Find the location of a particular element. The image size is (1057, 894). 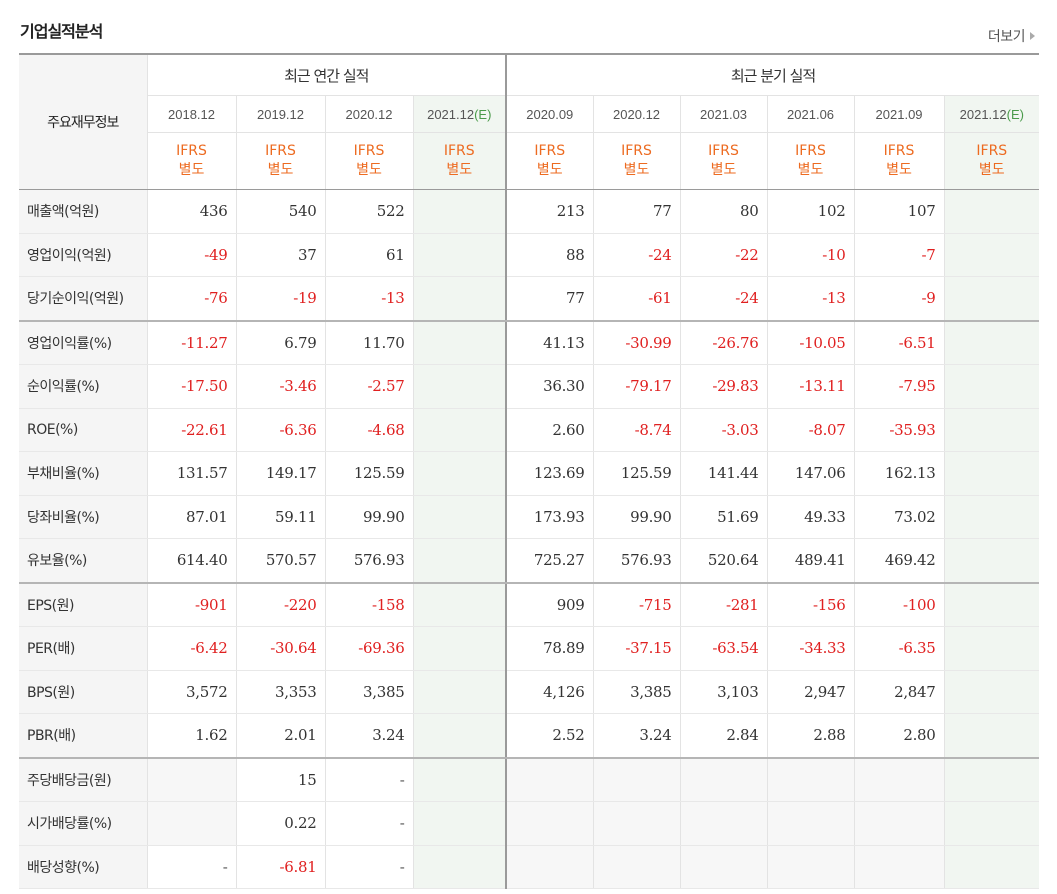

value-cell: -6.35 is located at coordinates (899, 648).